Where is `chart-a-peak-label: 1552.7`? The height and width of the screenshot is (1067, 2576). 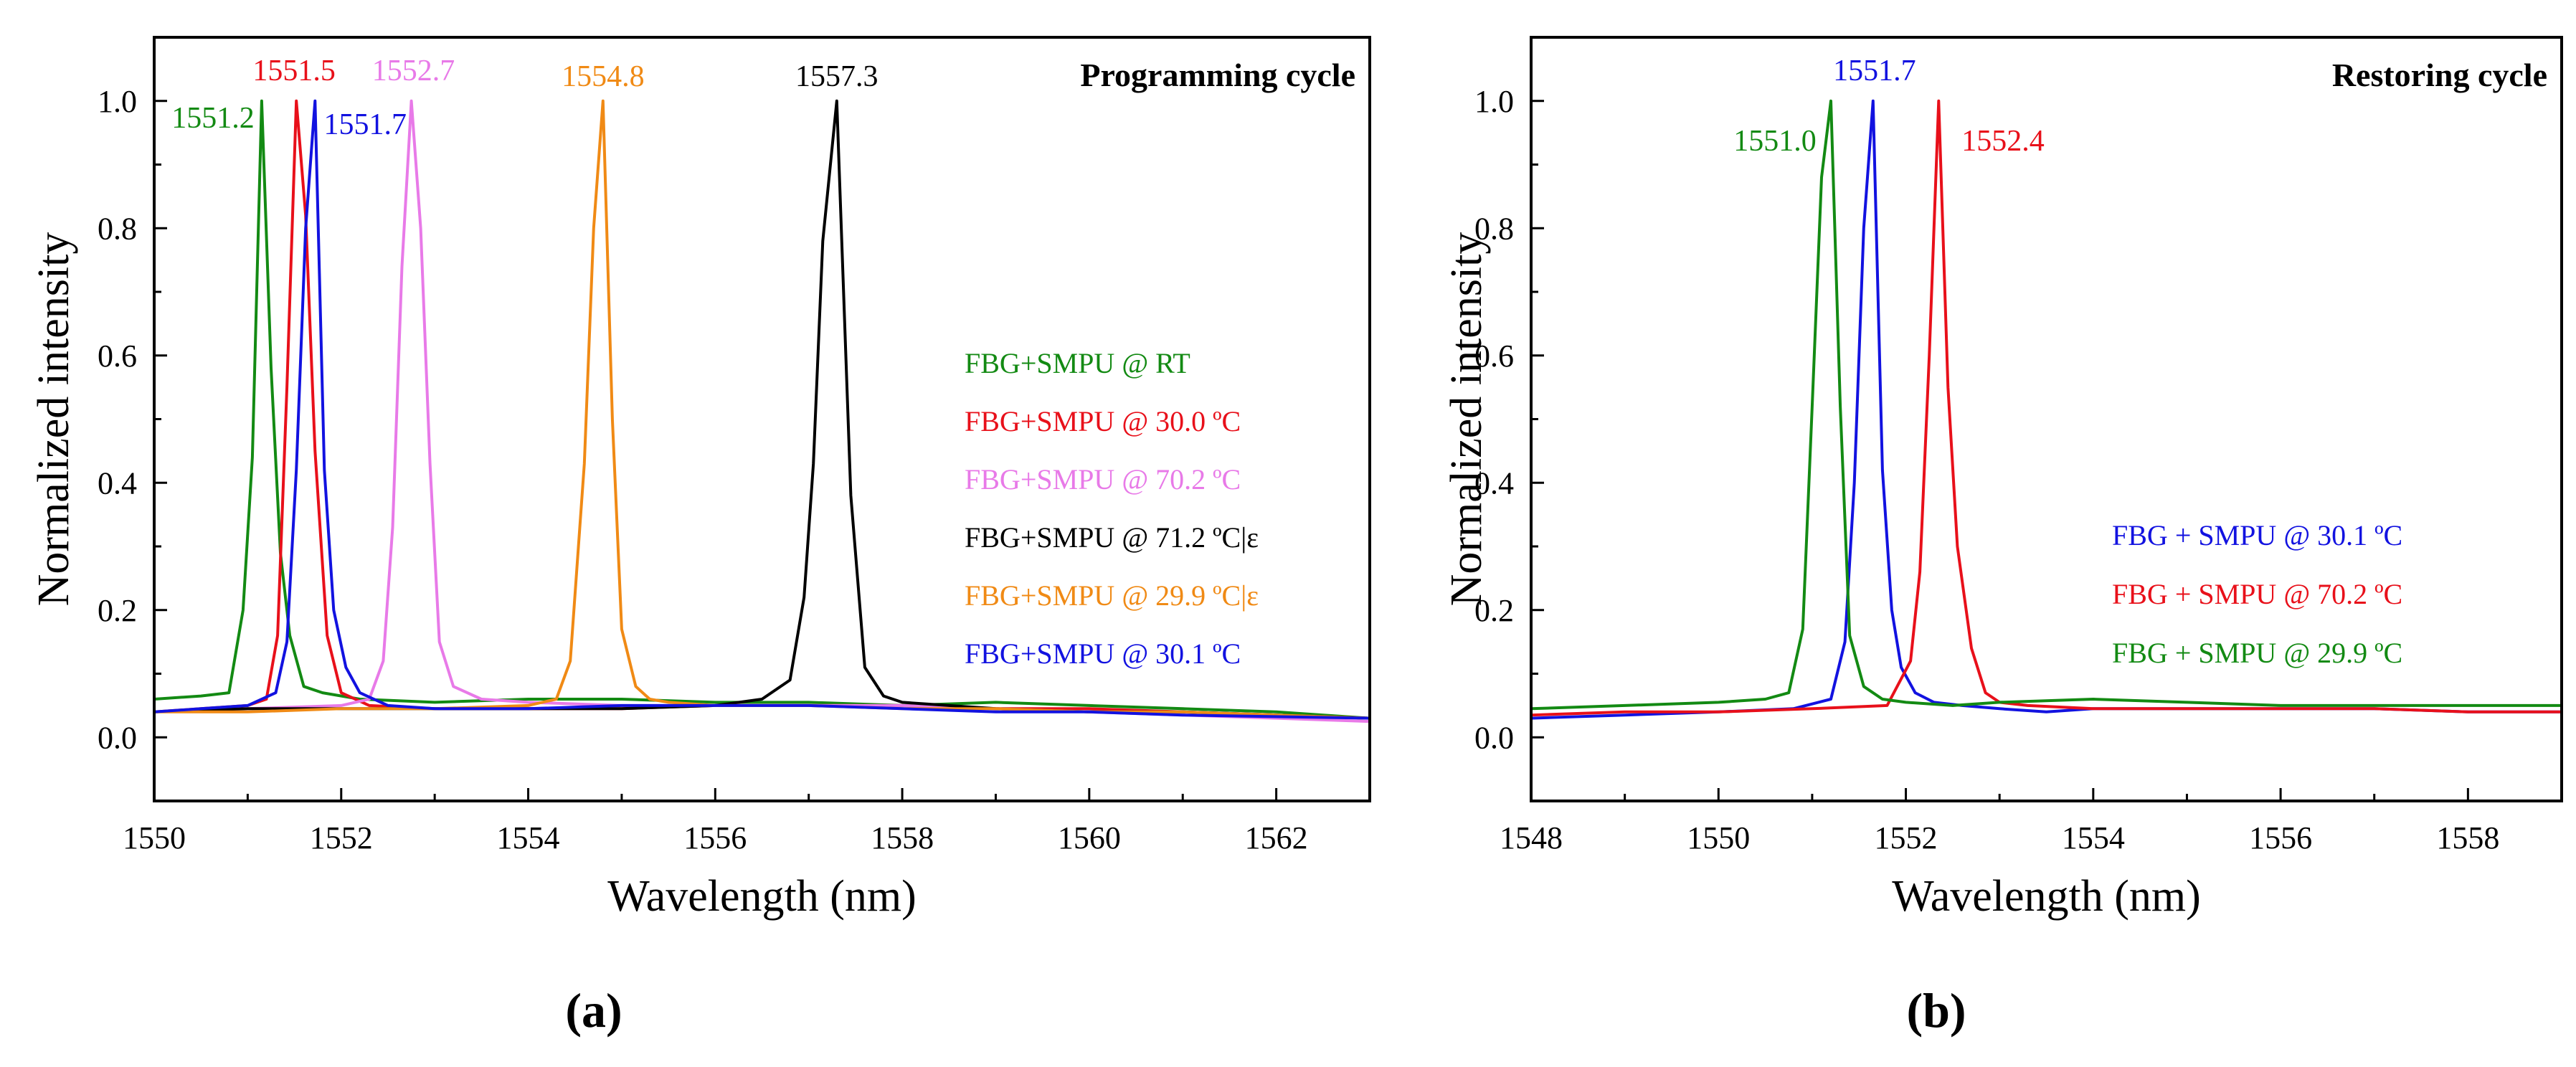 chart-a-peak-label: 1552.7 is located at coordinates (413, 70).